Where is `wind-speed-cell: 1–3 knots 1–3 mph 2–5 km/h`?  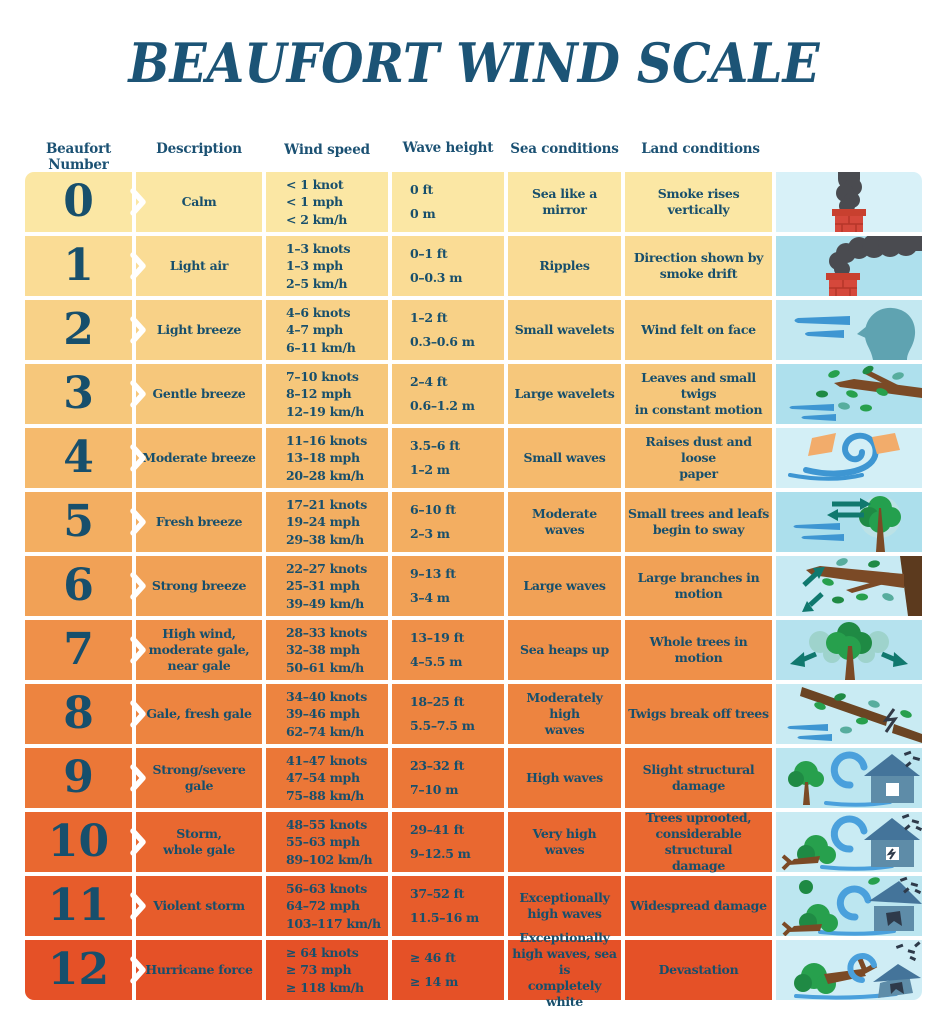 wind-speed-cell: 1–3 knots 1–3 mph 2–5 km/h is located at coordinates (327, 266).